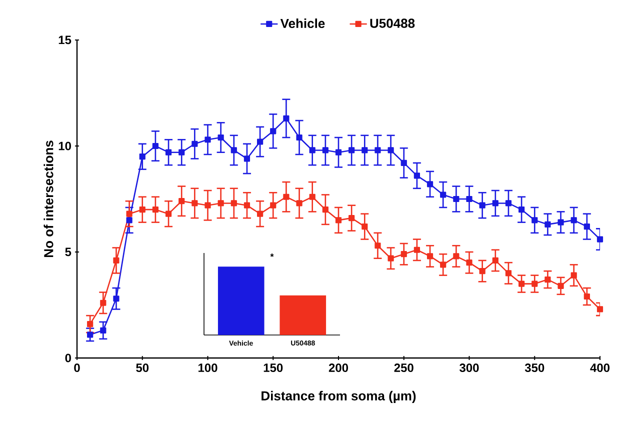 Image resolution: width=619 pixels, height=443 pixels. I want to click on x-tick-label: 50, so click(142, 368).